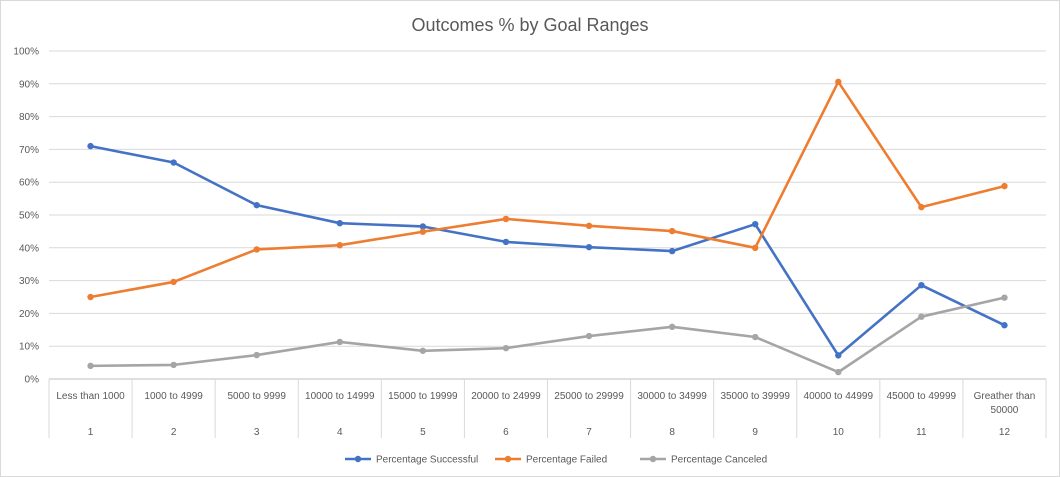 The height and width of the screenshot is (477, 1060). Describe the element at coordinates (423, 396) in the screenshot. I see `x-category-label: 15000 to 19999` at that location.